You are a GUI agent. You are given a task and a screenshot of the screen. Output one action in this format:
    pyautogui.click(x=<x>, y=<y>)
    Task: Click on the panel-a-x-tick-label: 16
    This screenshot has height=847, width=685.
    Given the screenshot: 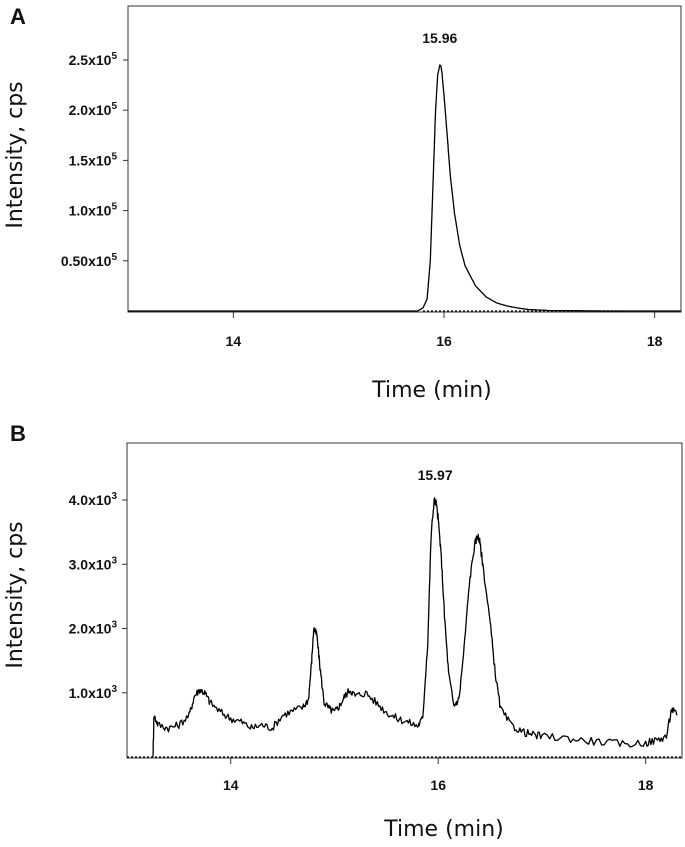 What is the action you would take?
    pyautogui.click(x=444, y=341)
    